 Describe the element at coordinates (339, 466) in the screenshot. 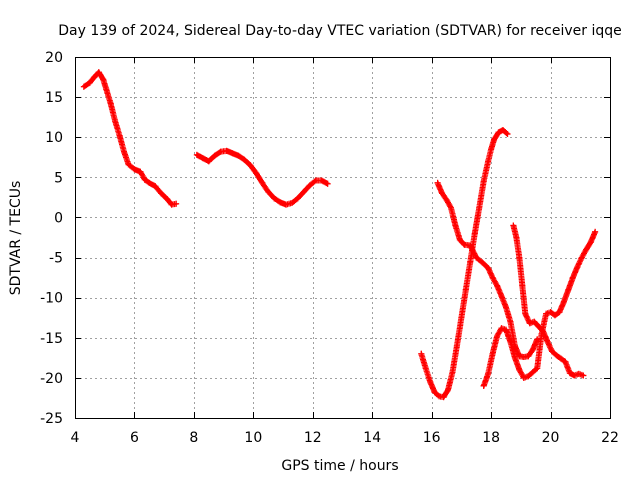

I see `x-axis-title: GPS time / hours` at that location.